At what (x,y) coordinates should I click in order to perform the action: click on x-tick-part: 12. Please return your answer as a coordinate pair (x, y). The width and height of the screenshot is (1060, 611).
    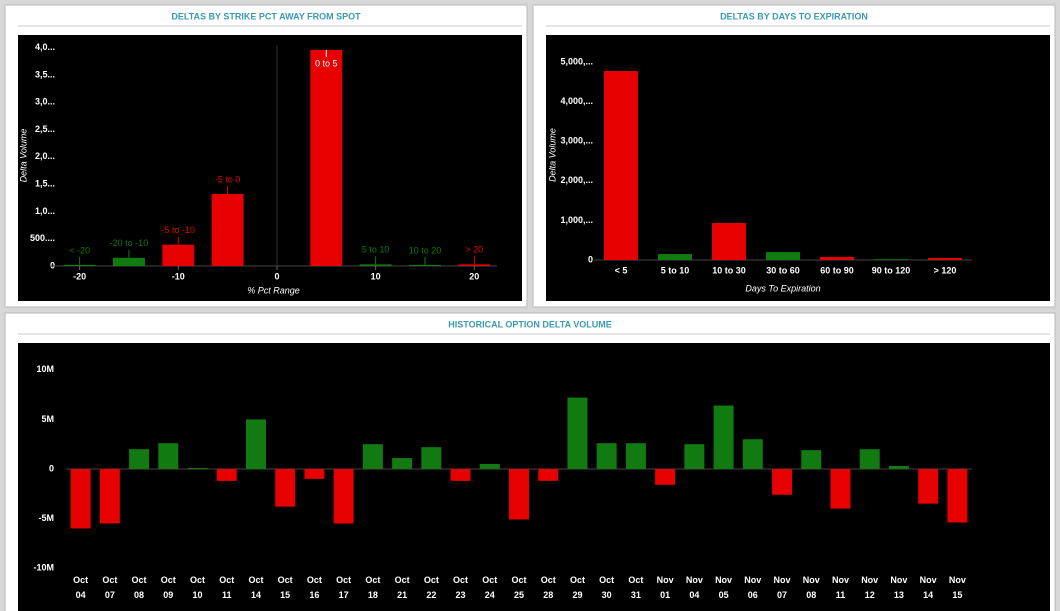
    Looking at the image, I should click on (870, 595).